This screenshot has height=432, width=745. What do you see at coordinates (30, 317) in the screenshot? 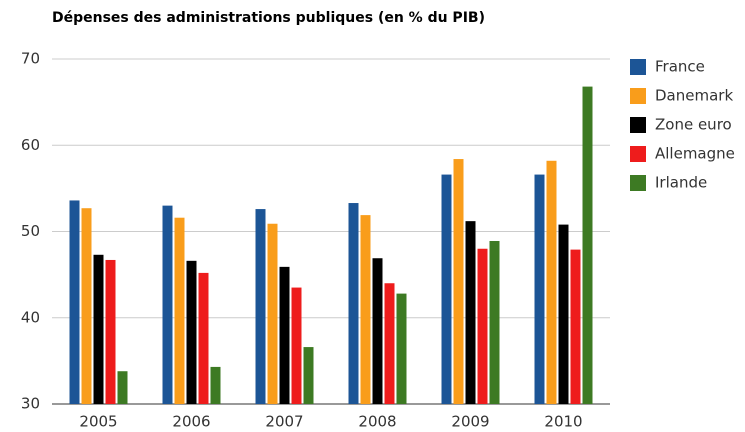
I see `y-tick-label: 40` at bounding box center [30, 317].